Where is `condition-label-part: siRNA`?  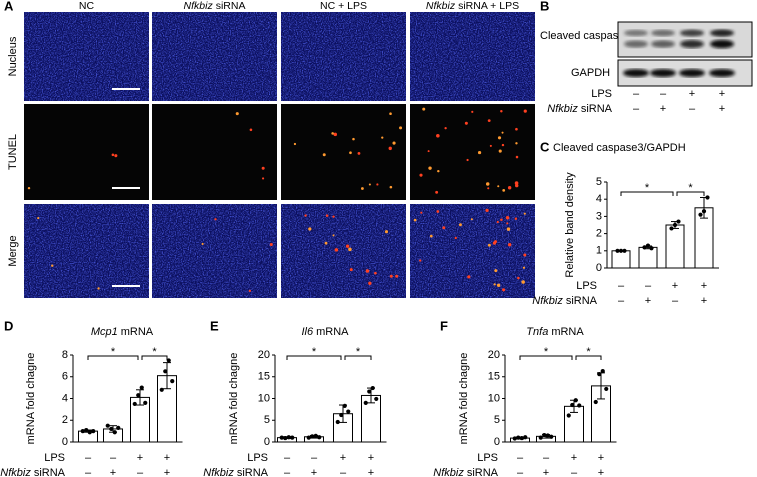 condition-label-part: siRNA is located at coordinates (582, 301).